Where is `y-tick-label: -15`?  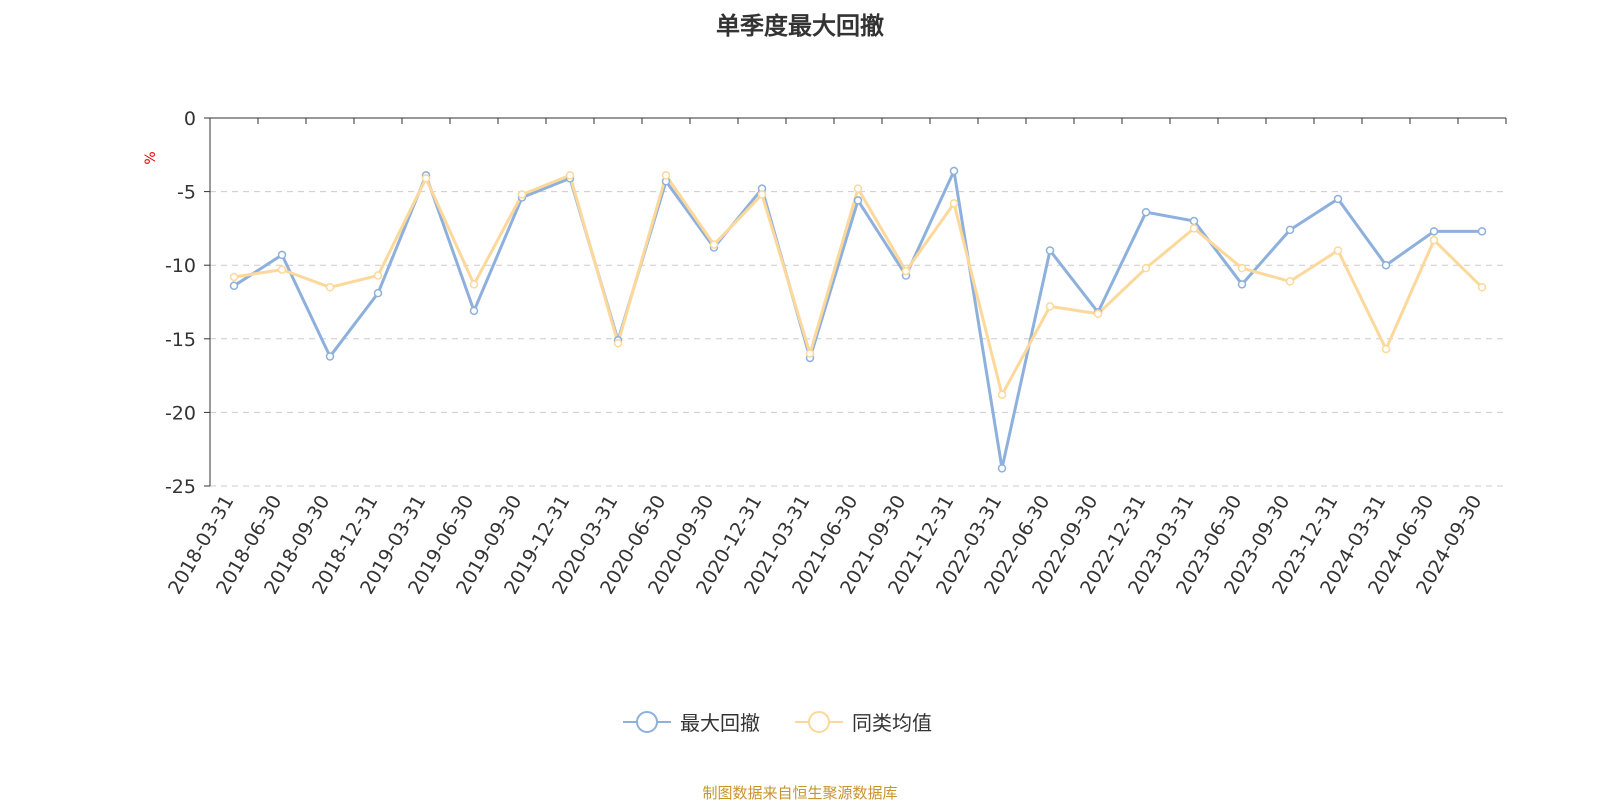 y-tick-label: -15 is located at coordinates (180, 340).